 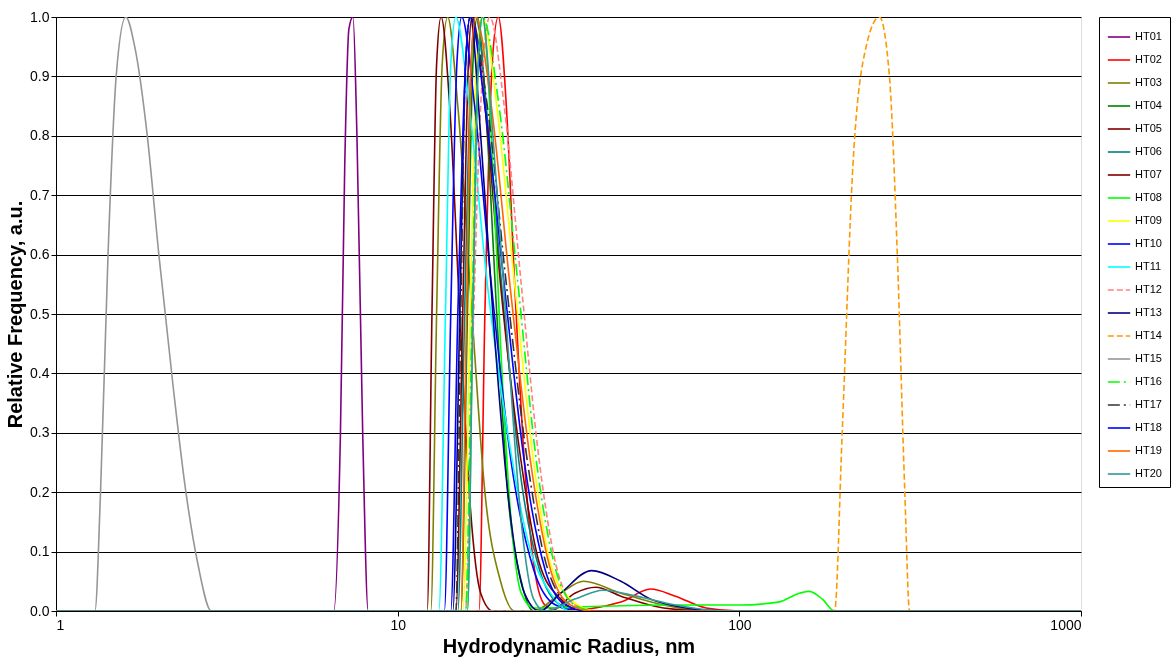 I want to click on legend-label: HT15, so click(x=1148, y=358).